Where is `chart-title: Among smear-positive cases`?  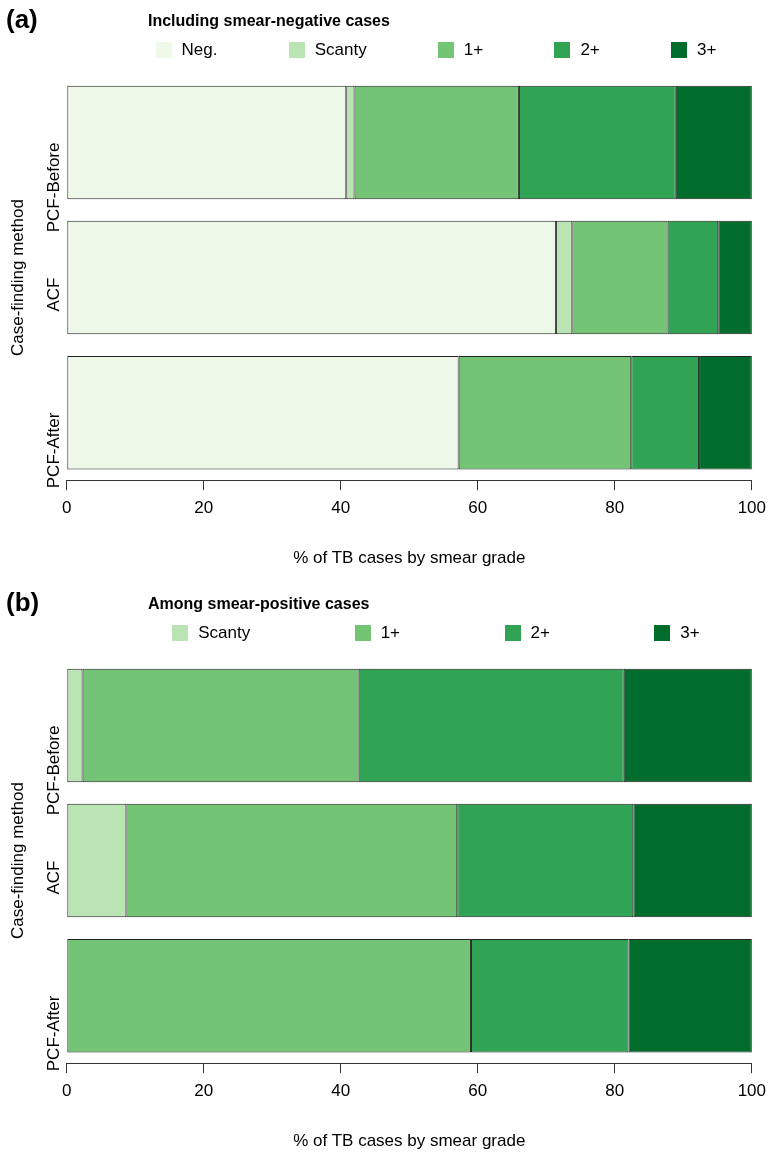 chart-title: Among smear-positive cases is located at coordinates (259, 604).